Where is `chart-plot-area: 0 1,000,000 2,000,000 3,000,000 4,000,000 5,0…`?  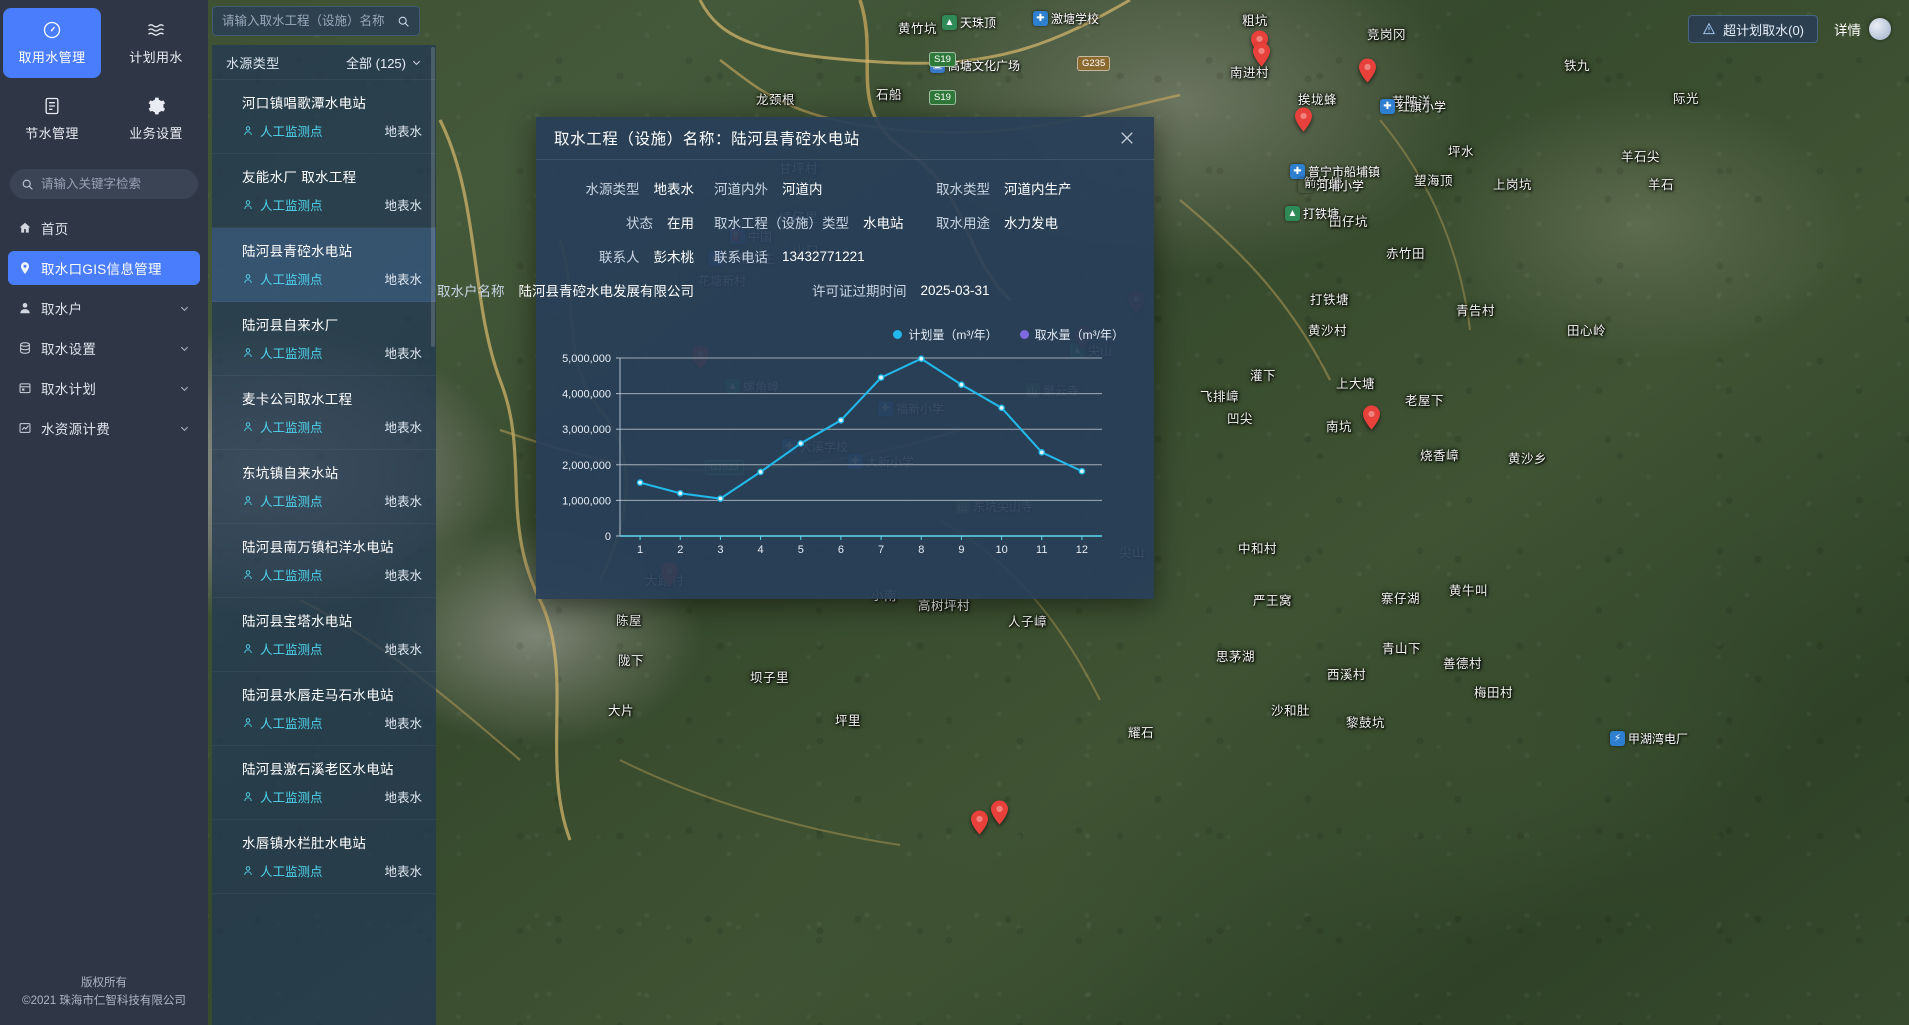
chart-plot-area: 0 1,000,000 2,000,000 3,000,000 4,000,000 5,0… is located at coordinates (832, 454).